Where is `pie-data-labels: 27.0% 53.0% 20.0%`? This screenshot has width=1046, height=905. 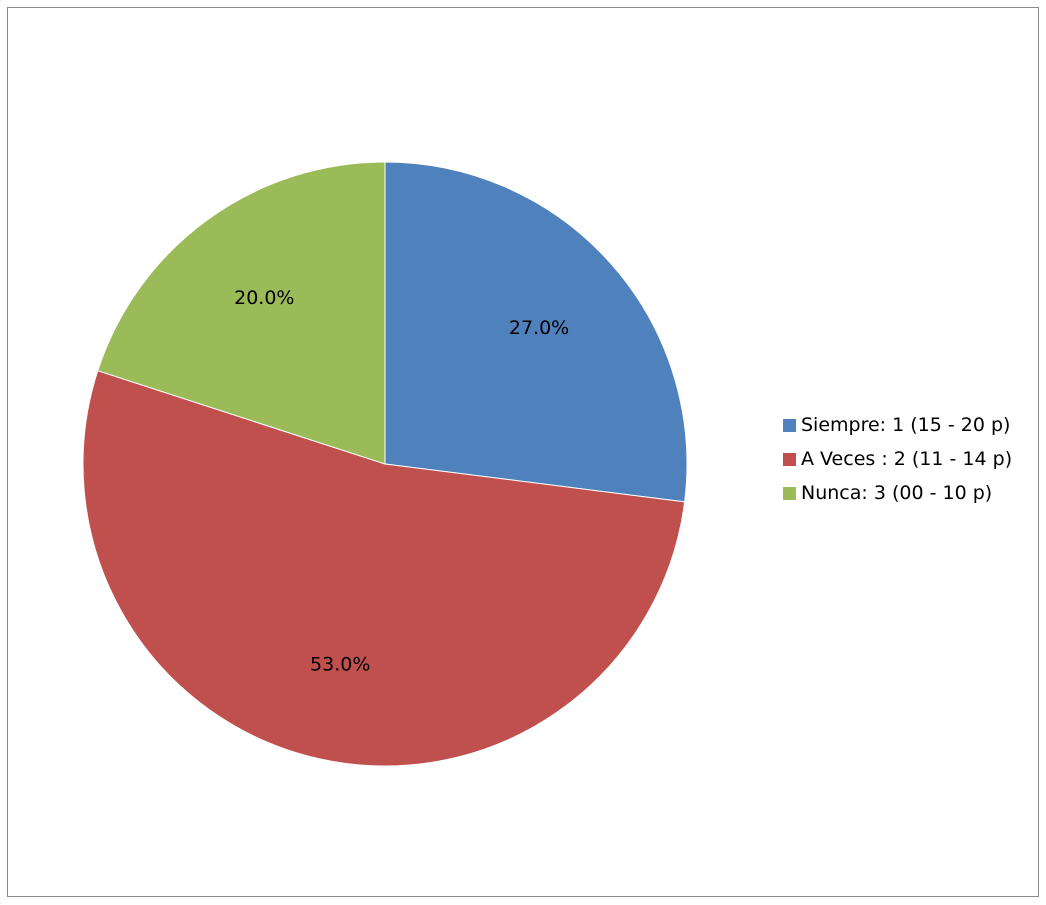 pie-data-labels: 27.0% 53.0% 20.0% is located at coordinates (401, 481).